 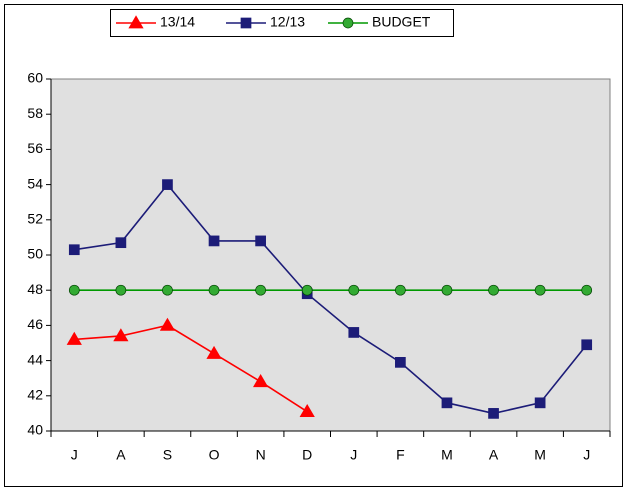 What do you see at coordinates (287, 22) in the screenshot?
I see `legend-label: 12/13` at bounding box center [287, 22].